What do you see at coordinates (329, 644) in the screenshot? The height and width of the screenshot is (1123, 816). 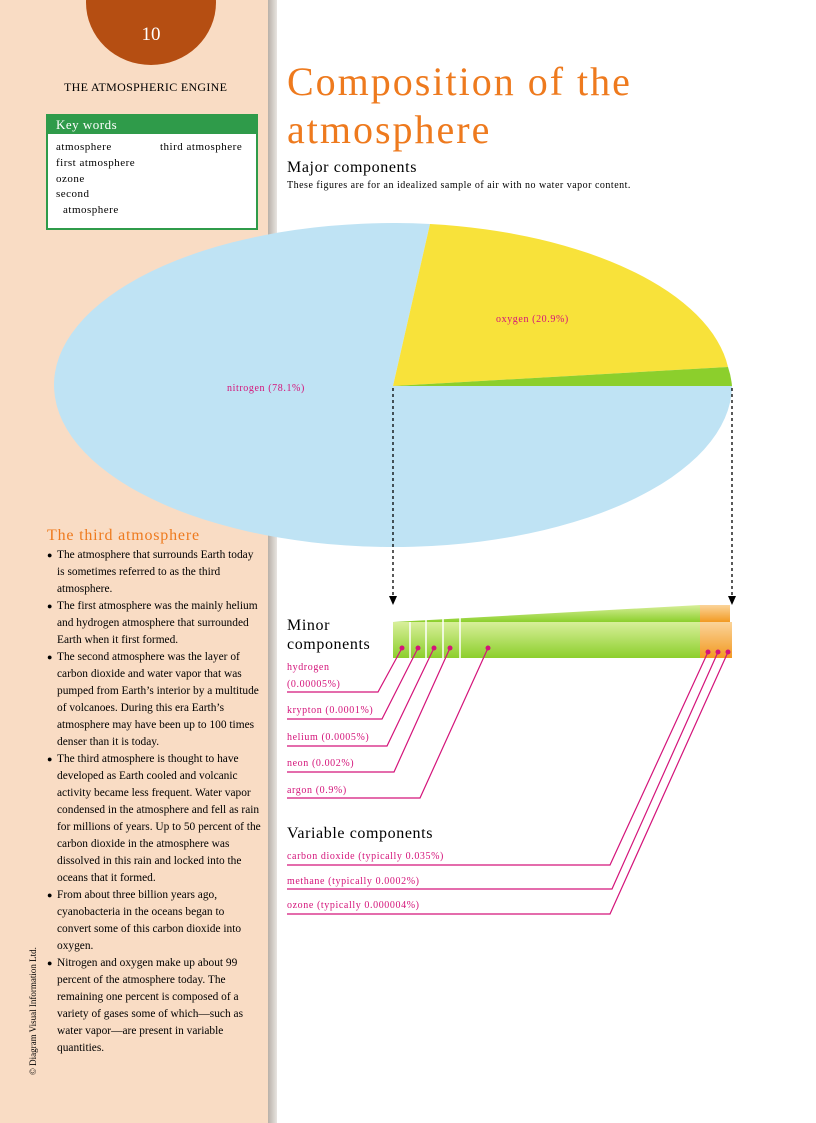 I see `section-heading: components` at bounding box center [329, 644].